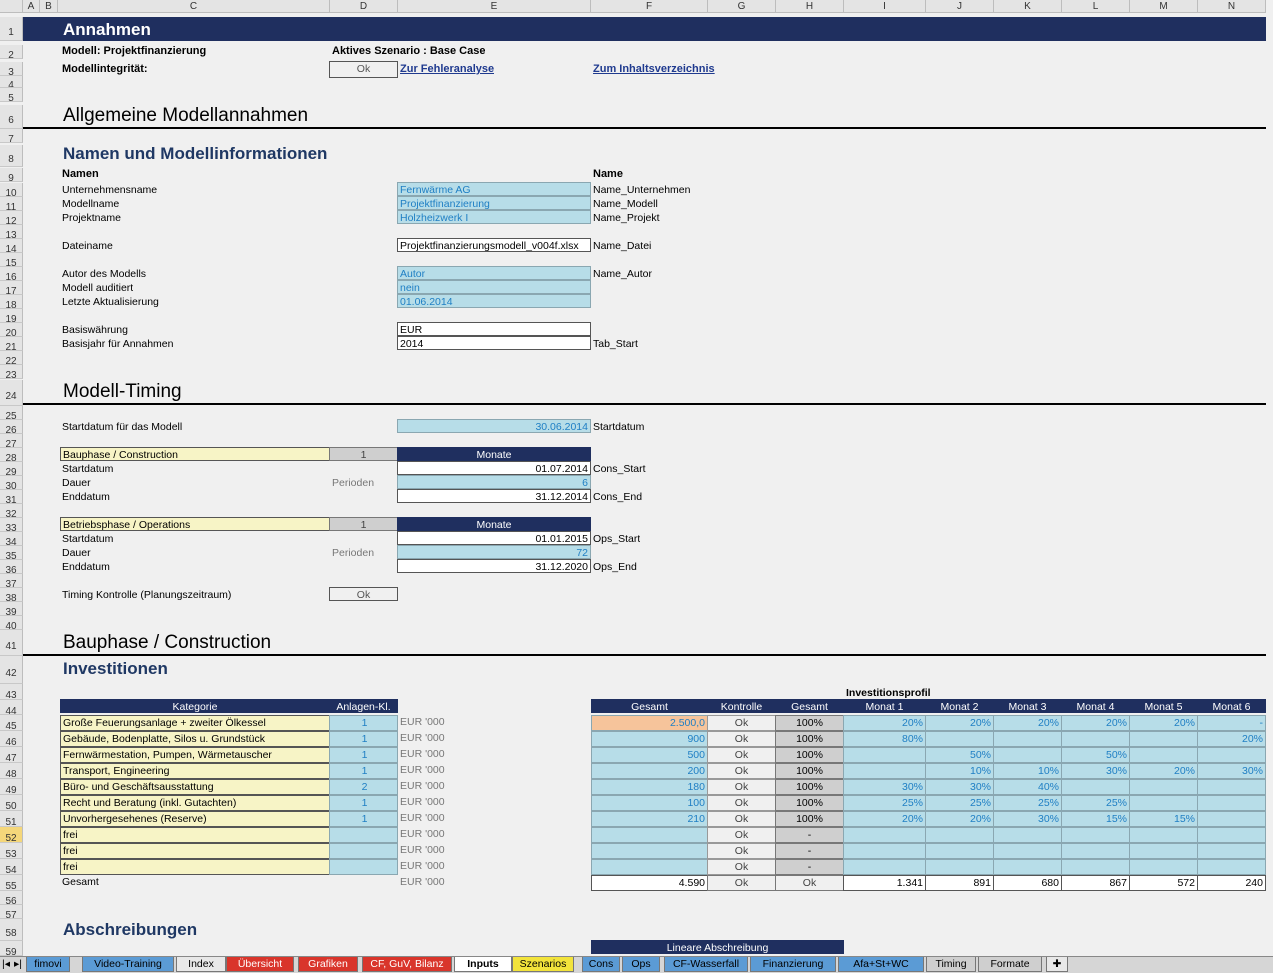 Image resolution: width=1273 pixels, height=973 pixels. Describe the element at coordinates (494, 287) in the screenshot. I see `audited-input: nein` at that location.